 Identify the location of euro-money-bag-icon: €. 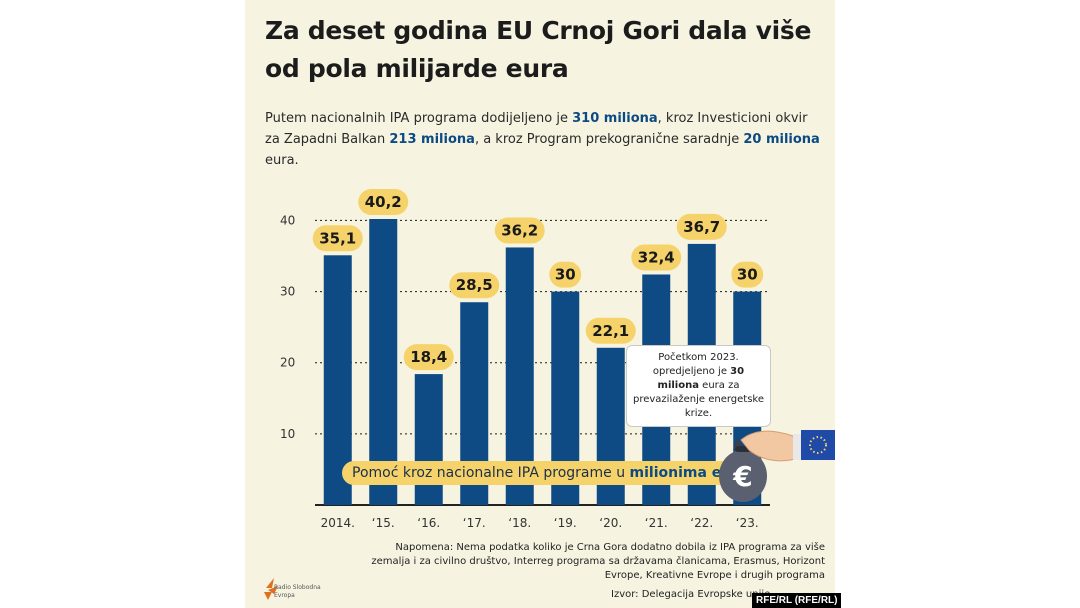
(743, 470).